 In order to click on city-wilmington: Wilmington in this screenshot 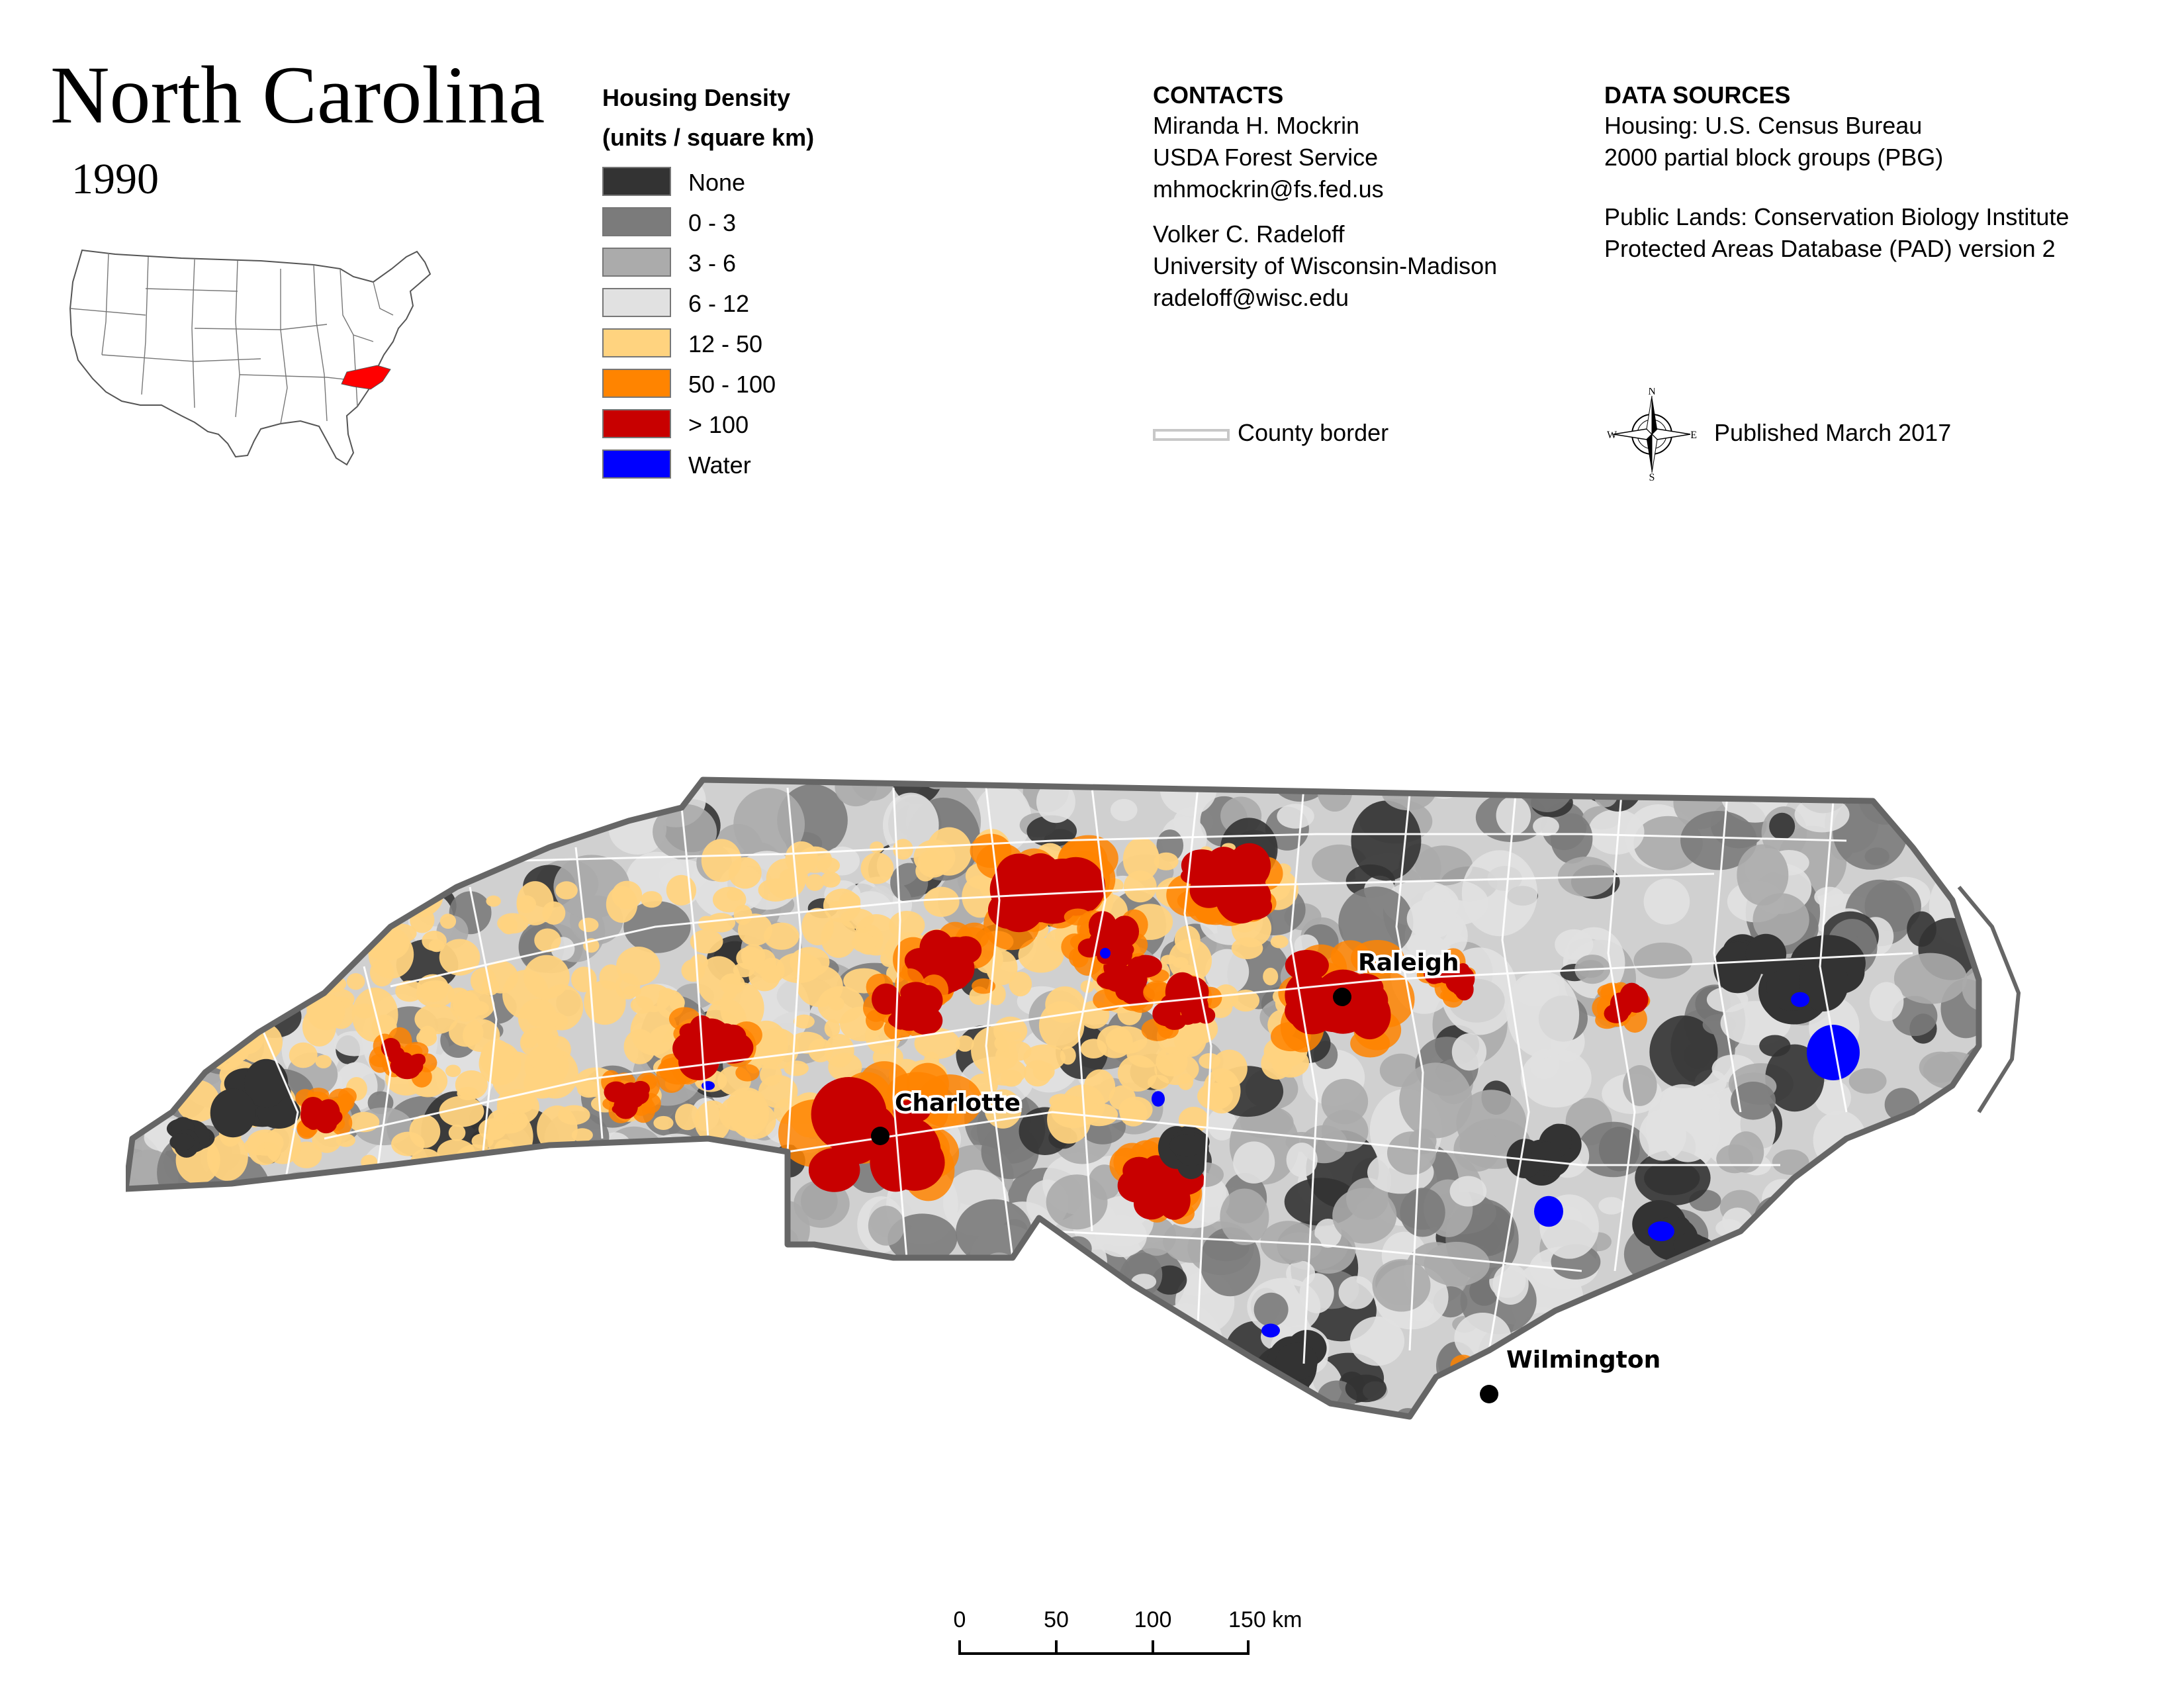, I will do `click(1571, 1373)`.